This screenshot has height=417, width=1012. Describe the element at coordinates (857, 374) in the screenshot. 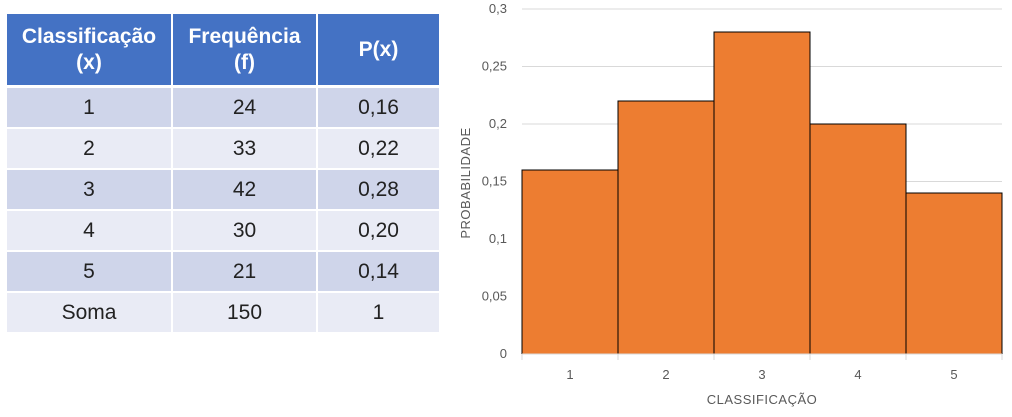

I see `x-tick-label: 4` at that location.